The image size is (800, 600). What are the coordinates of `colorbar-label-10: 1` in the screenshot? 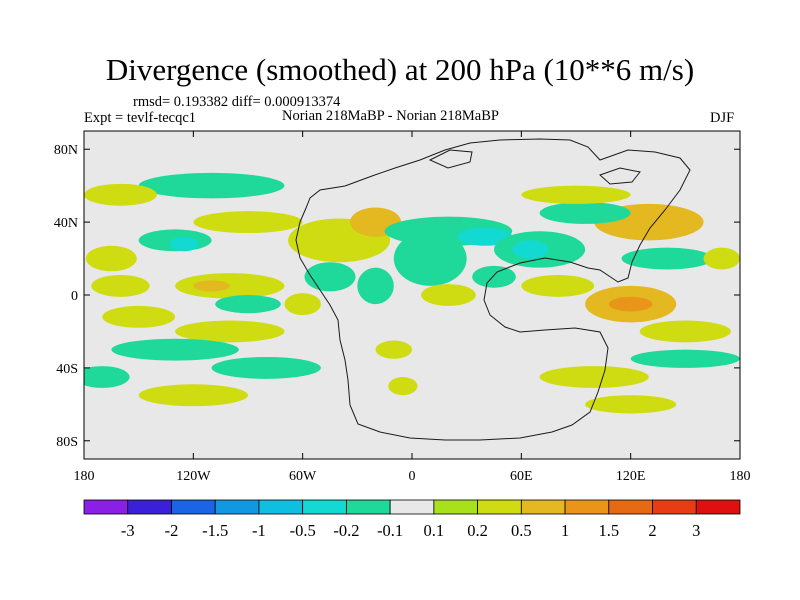 It's located at (565, 530).